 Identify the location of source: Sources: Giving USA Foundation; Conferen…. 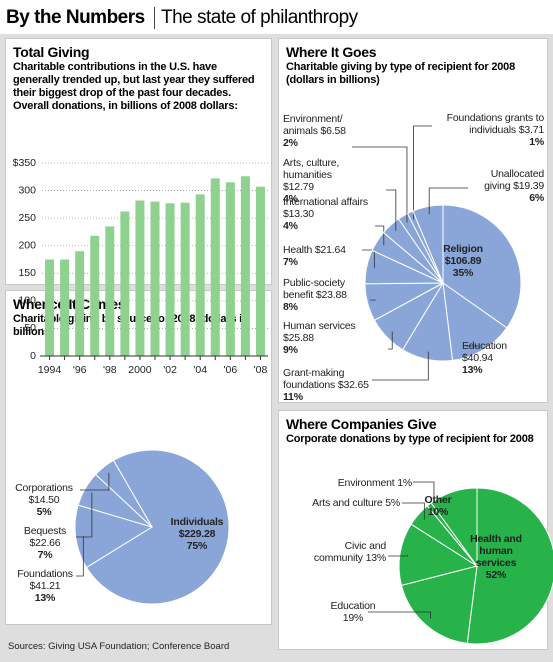
(119, 646).